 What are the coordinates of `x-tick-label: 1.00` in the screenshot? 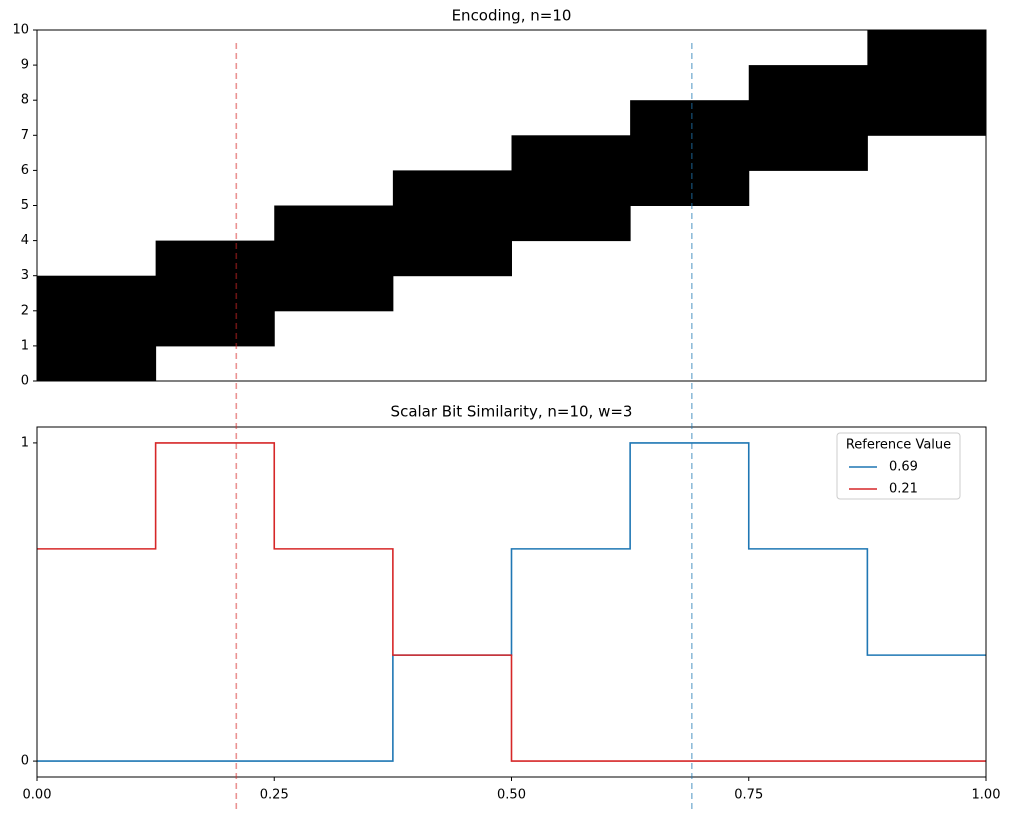 It's located at (986, 795).